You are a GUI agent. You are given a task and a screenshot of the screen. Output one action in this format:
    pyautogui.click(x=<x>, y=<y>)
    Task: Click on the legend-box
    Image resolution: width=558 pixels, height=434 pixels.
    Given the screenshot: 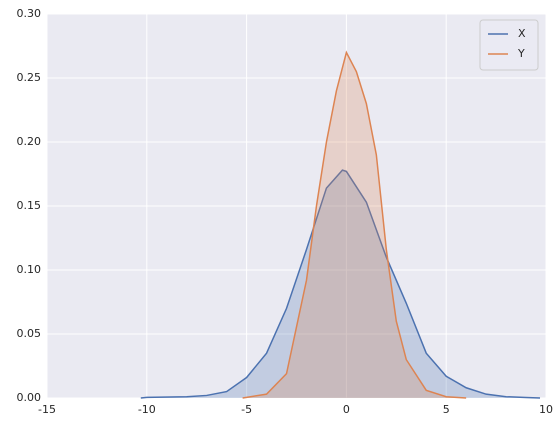 What is the action you would take?
    pyautogui.click(x=509, y=45)
    